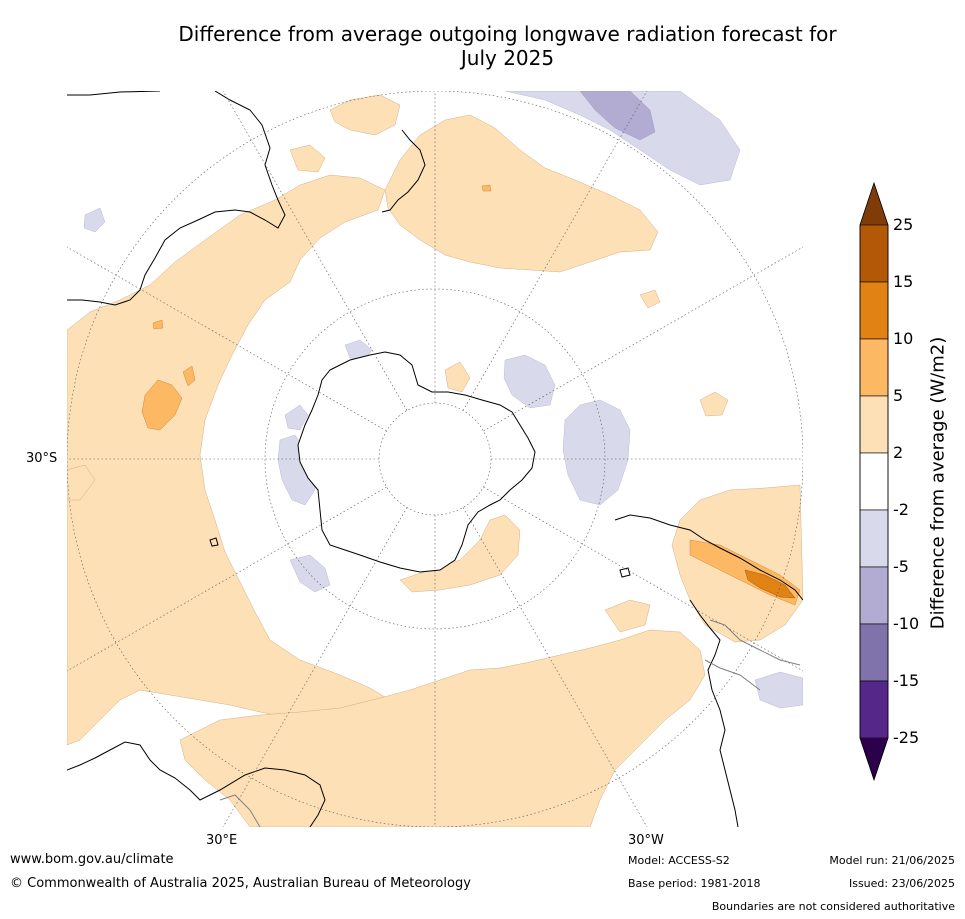  I want to click on meridian-30w, so click(555, 667).